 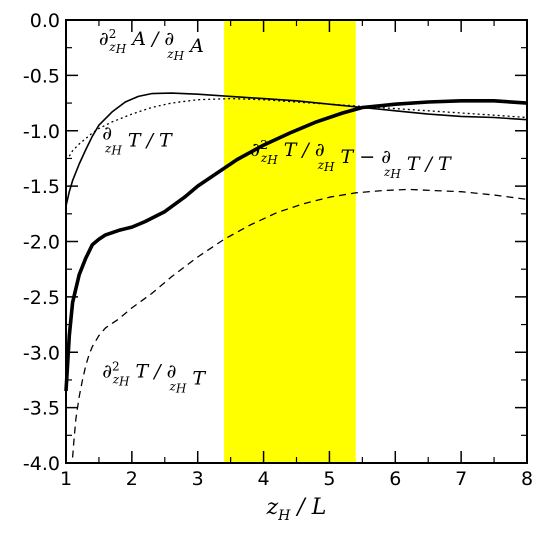 What do you see at coordinates (527, 479) in the screenshot?
I see `x-tick-label: 8` at bounding box center [527, 479].